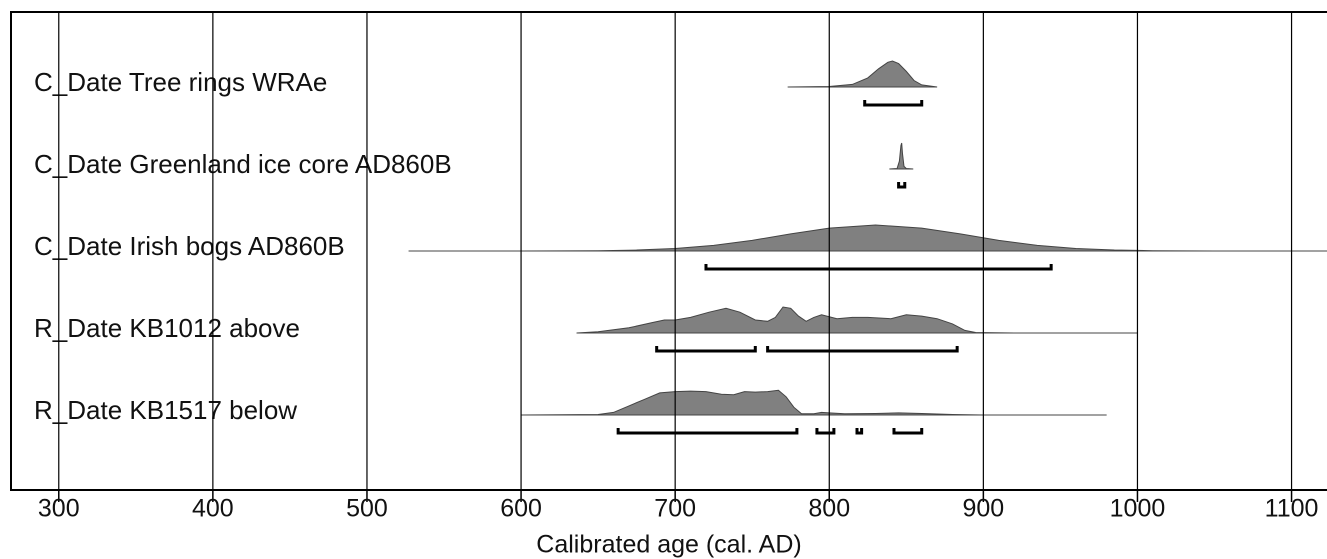 The width and height of the screenshot is (1327, 559). I want to click on x-tick-label: 600, so click(521, 509).